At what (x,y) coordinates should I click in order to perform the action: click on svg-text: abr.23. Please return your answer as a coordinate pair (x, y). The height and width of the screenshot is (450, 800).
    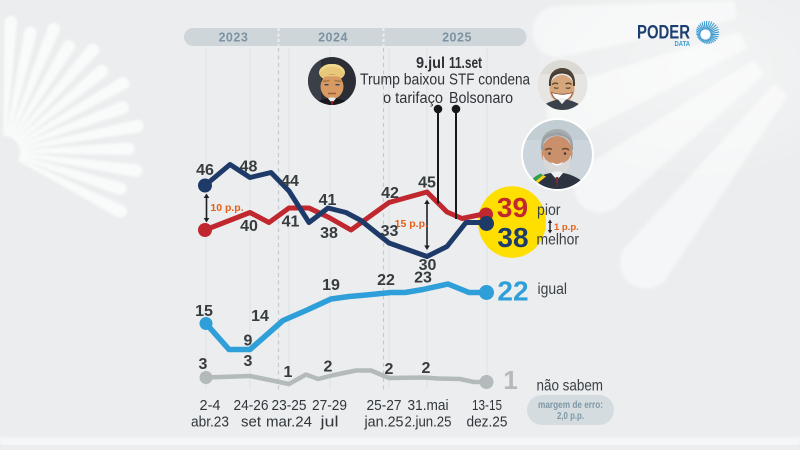
    Looking at the image, I should click on (210, 423).